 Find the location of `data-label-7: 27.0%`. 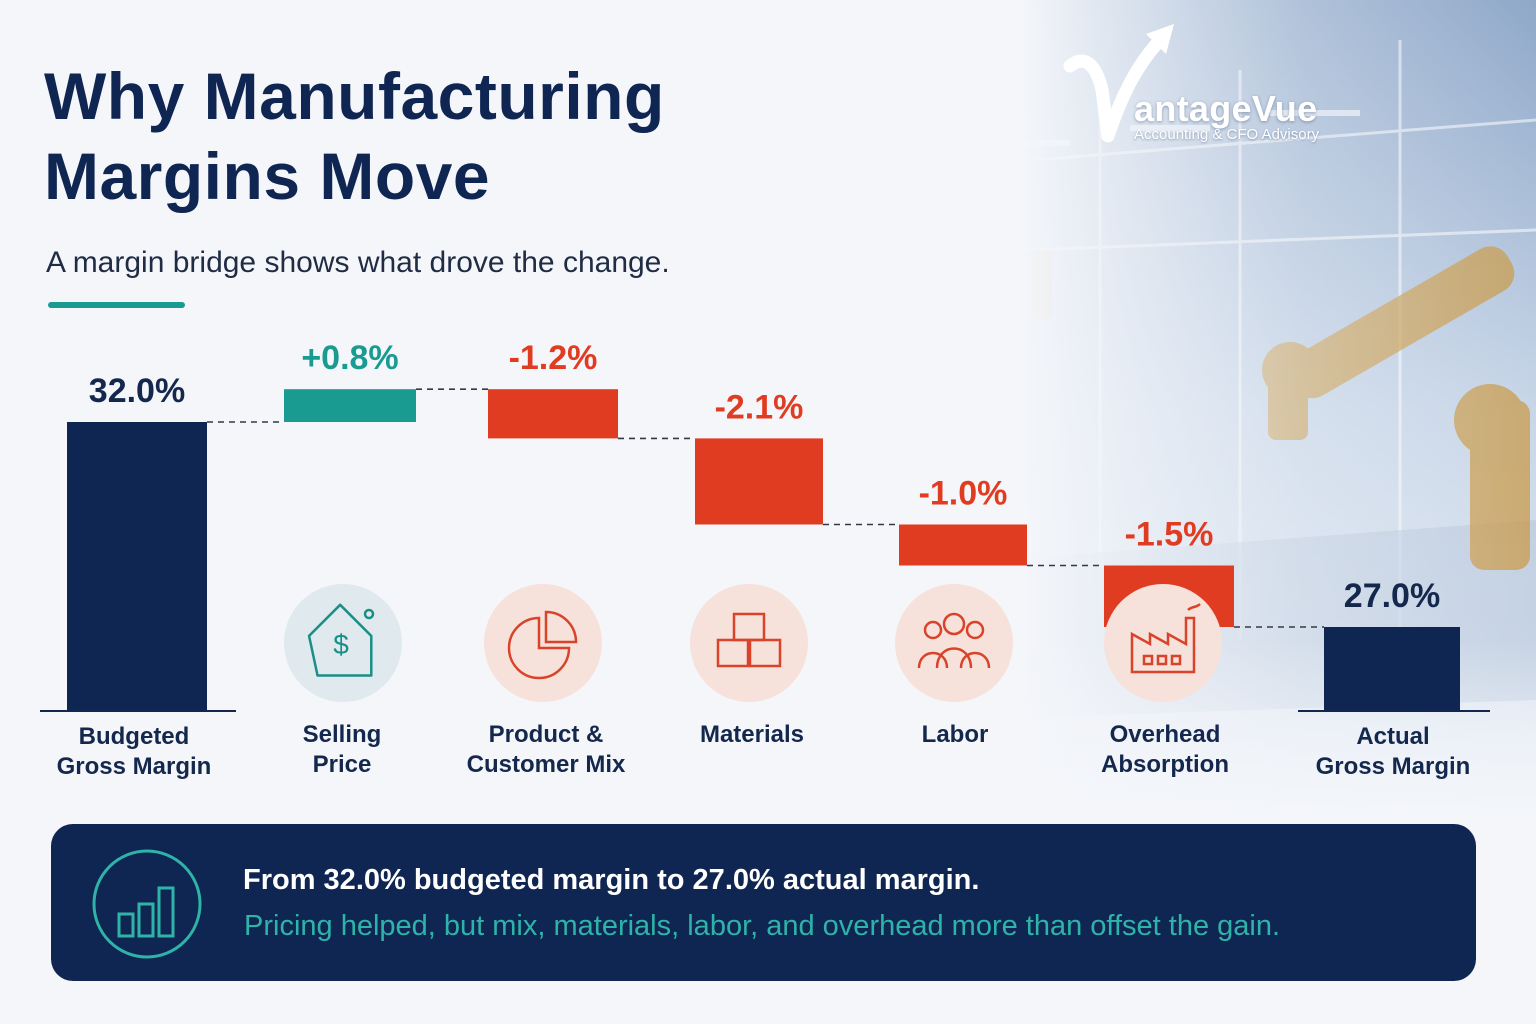

data-label-7: 27.0% is located at coordinates (1392, 596).